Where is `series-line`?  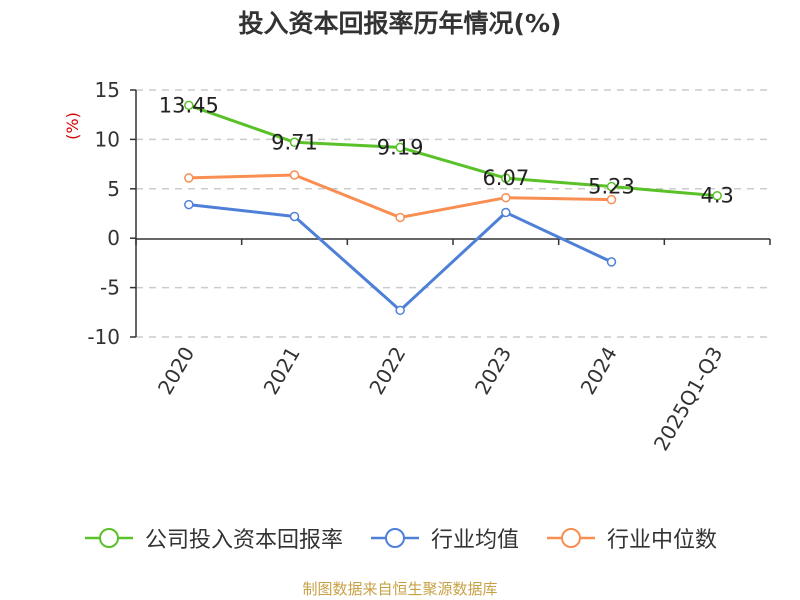
series-line is located at coordinates (453, 150).